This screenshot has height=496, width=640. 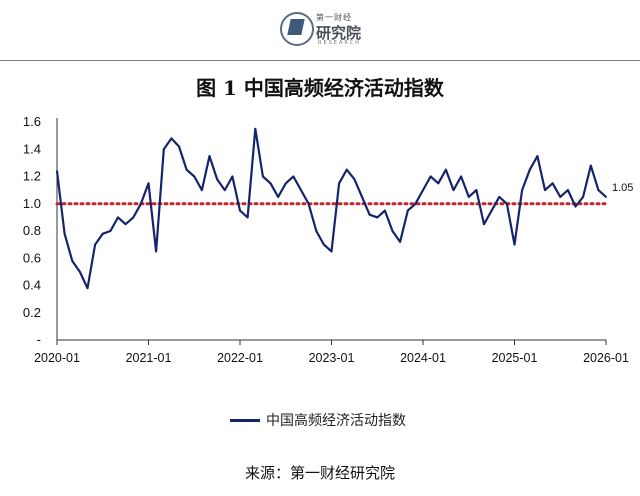 What do you see at coordinates (297, 29) in the screenshot?
I see `logo-mark-icon` at bounding box center [297, 29].